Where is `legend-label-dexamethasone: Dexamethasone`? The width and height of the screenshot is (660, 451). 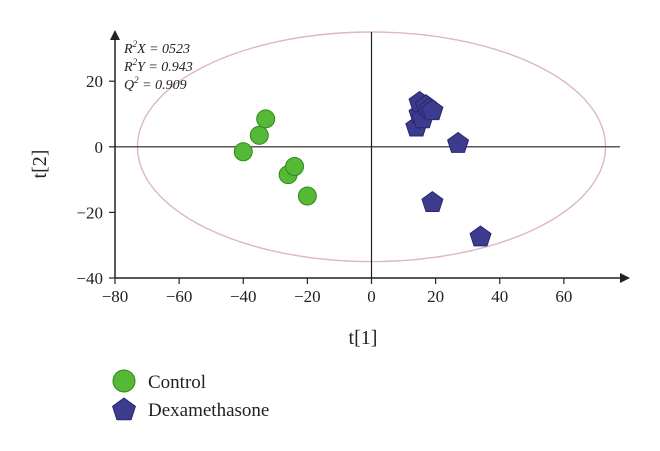
legend-label-dexamethasone: Dexamethasone is located at coordinates (208, 410).